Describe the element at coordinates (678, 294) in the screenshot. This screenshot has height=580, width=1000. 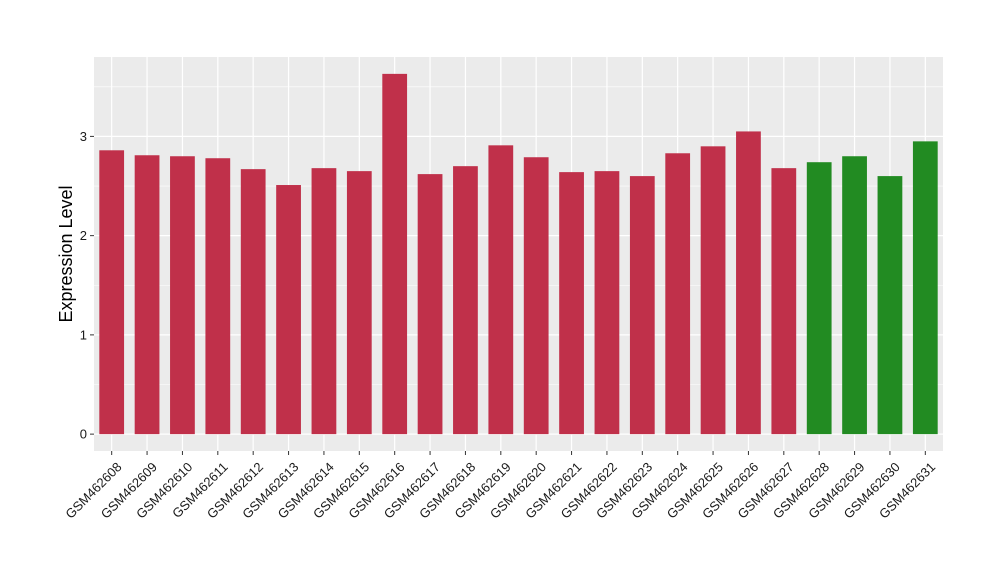
I see `bar-GSM462624` at that location.